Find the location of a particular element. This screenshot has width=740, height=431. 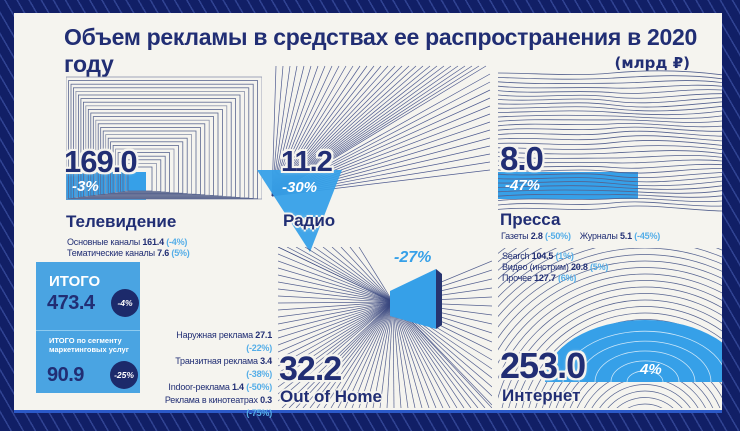

marketing-change-badge: -25% is located at coordinates (124, 375).